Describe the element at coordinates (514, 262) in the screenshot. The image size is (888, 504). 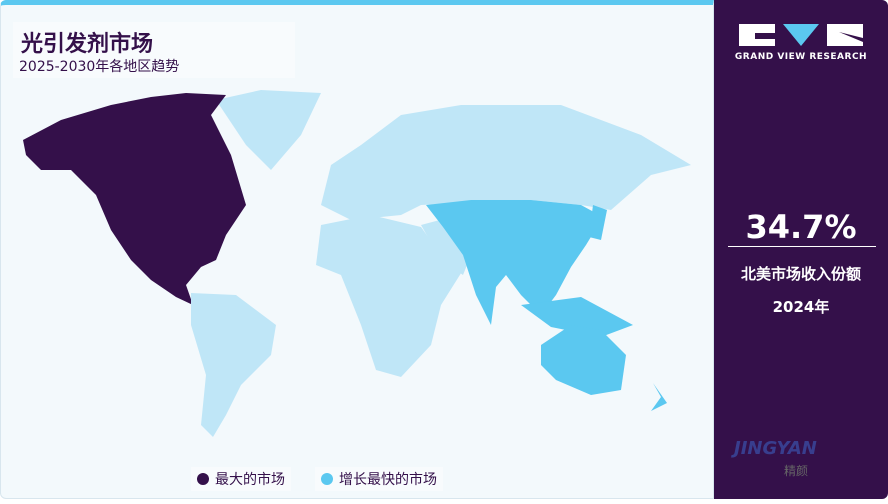
I see `region-asia` at that location.